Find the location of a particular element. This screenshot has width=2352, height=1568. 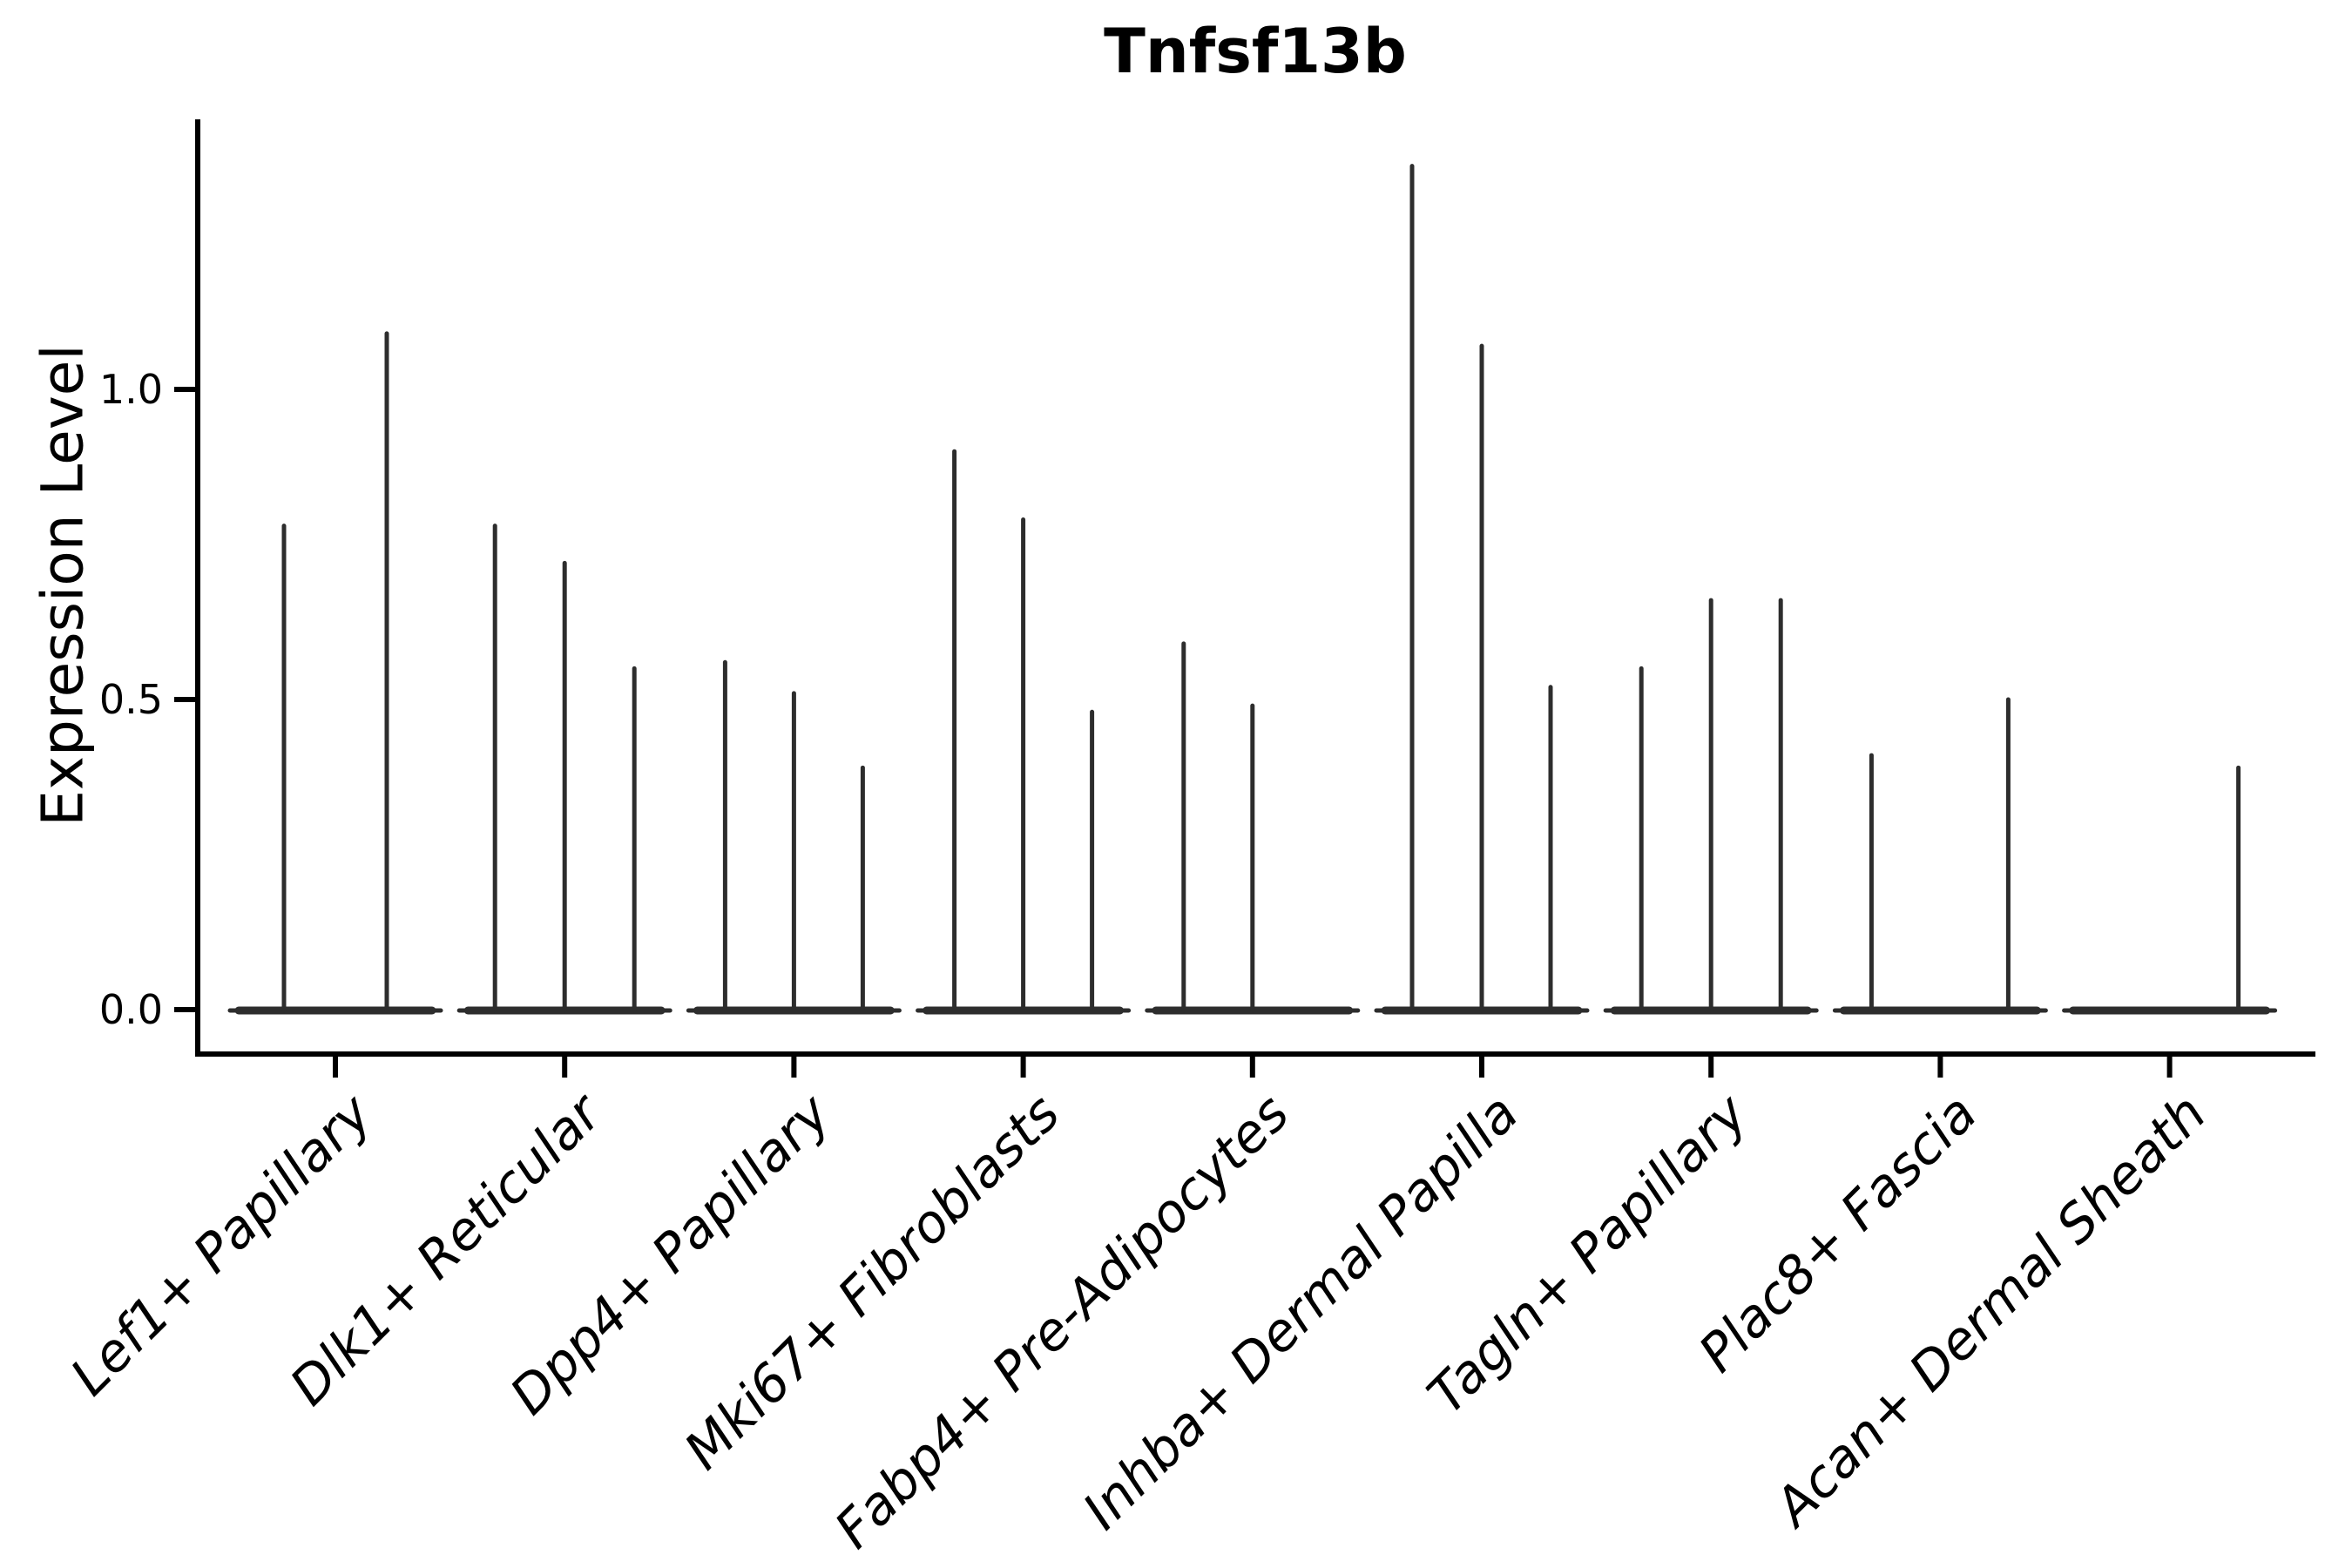

x-category-label: Fabp4+ Pre-Adipocytes is located at coordinates (1062, 1321).